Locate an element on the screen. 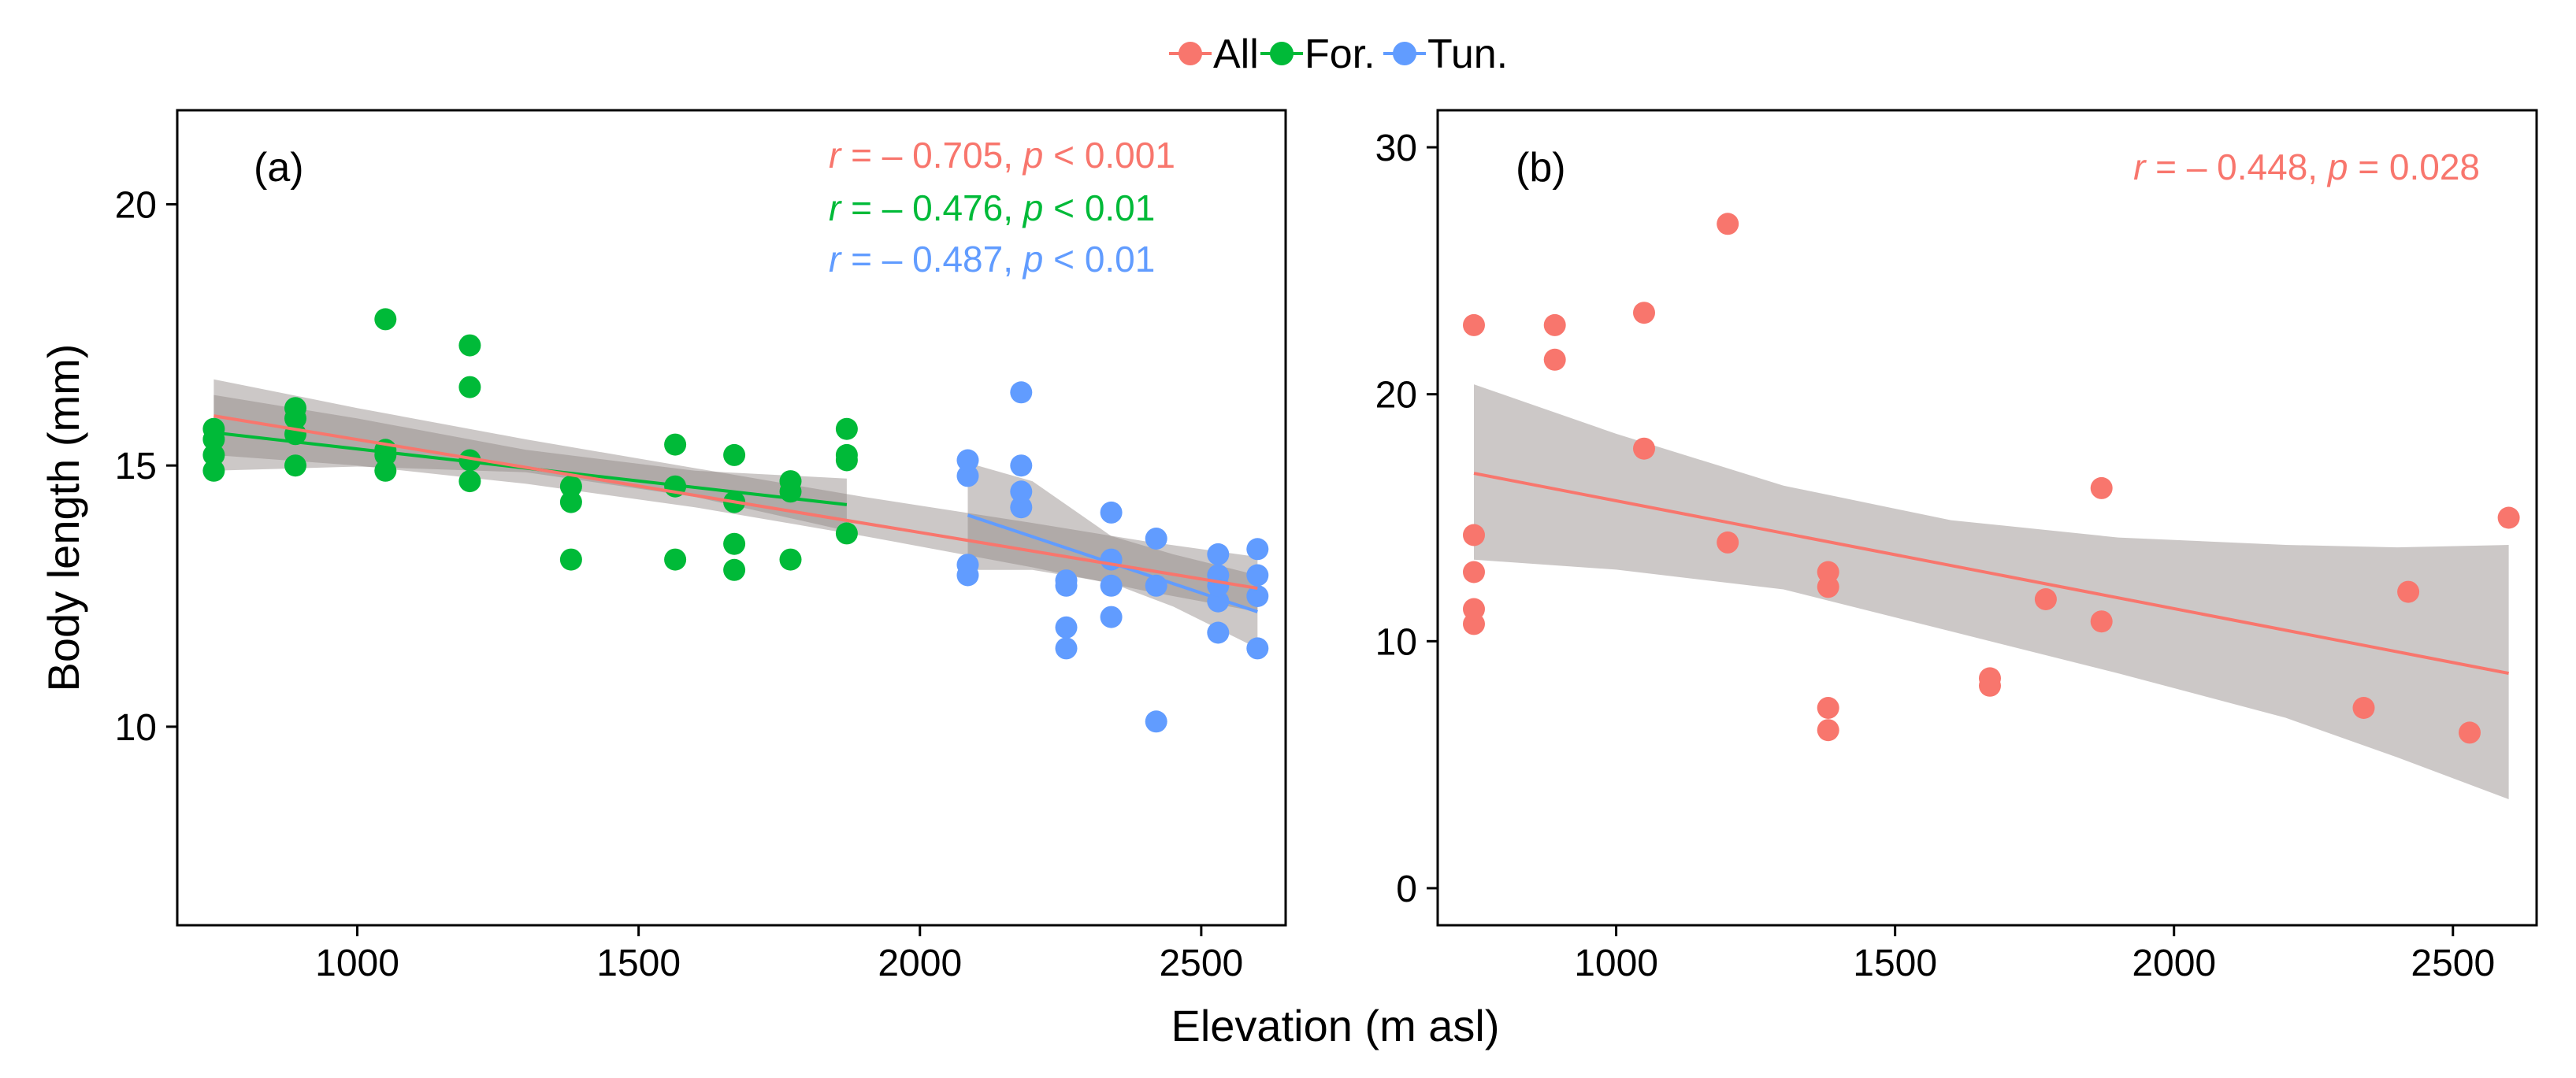 The image size is (2576, 1078). legend: All For. Tun. is located at coordinates (1338, 54).